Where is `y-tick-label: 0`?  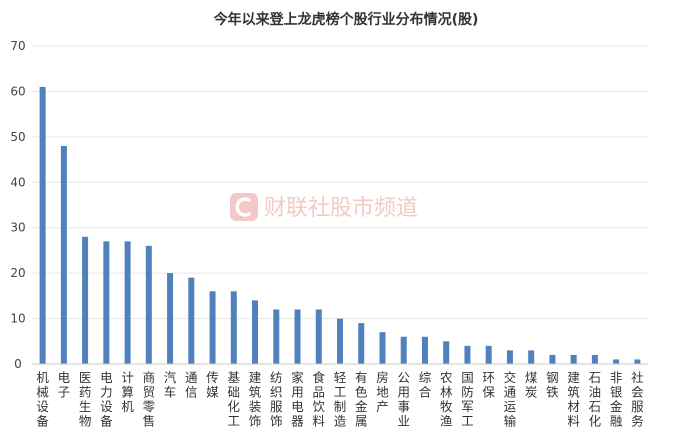 y-tick-label: 0 is located at coordinates (18, 364).